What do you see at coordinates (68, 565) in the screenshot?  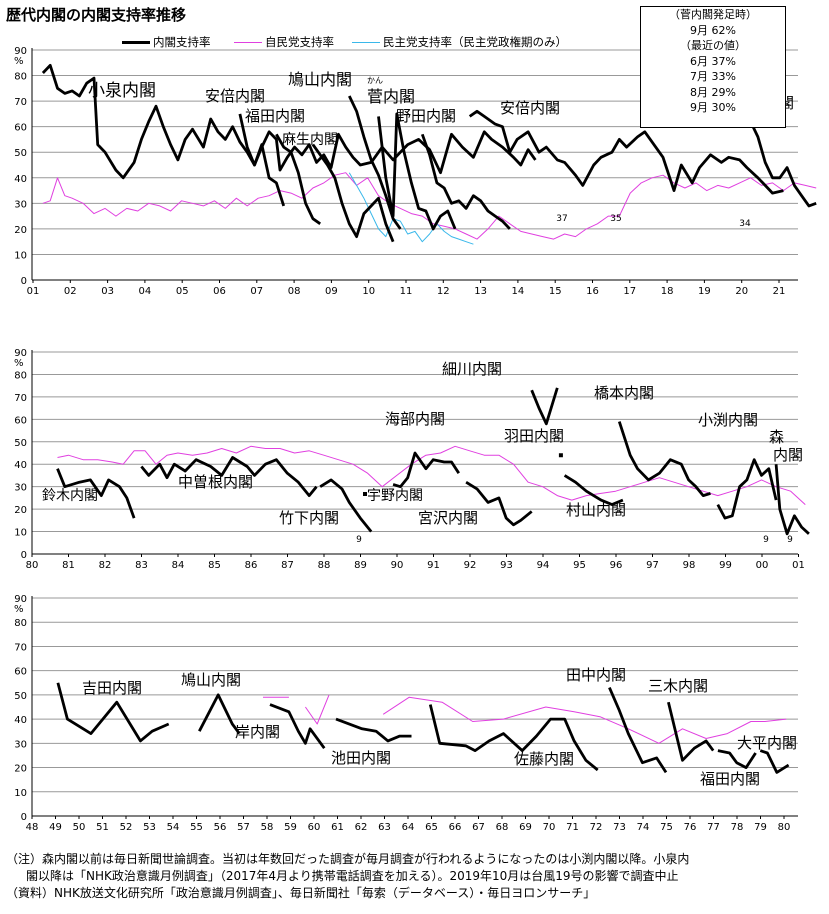 I see `x-tick-label: 81` at bounding box center [68, 565].